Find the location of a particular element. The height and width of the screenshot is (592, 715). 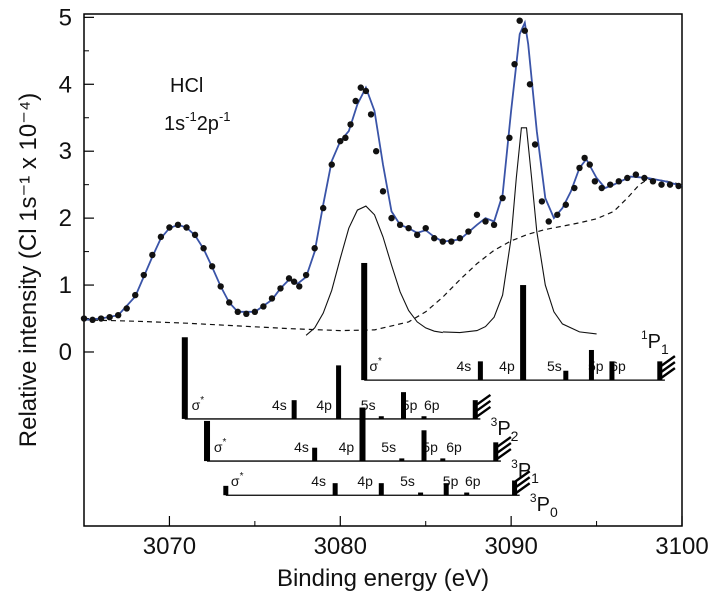

y-axis-label: Relative intensity (Cl 1s⁻¹ x 10⁻⁴) is located at coordinates (28, 270).